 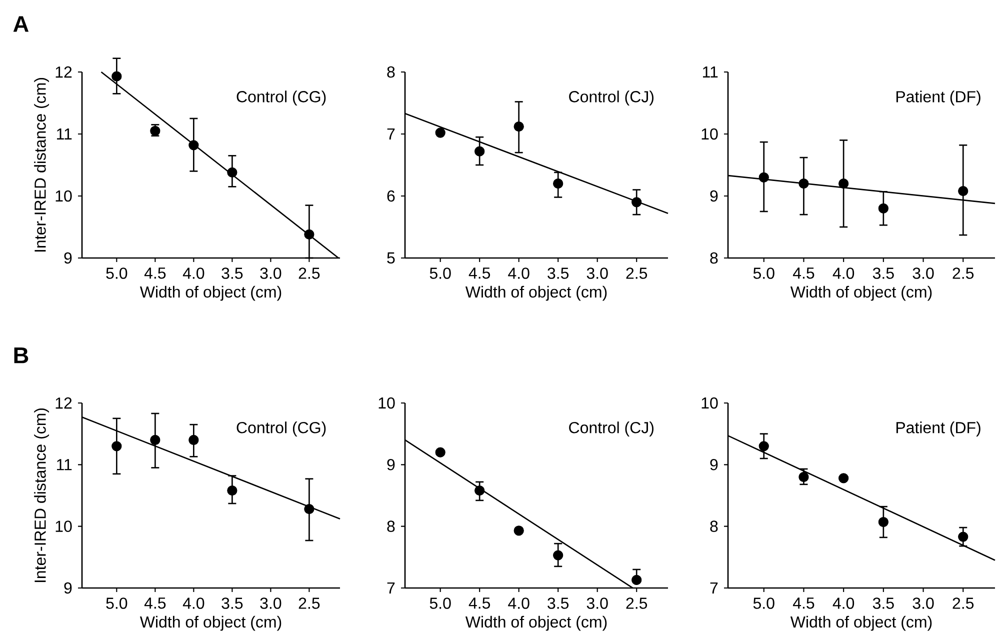 What do you see at coordinates (21, 24) in the screenshot?
I see `text: A` at bounding box center [21, 24].